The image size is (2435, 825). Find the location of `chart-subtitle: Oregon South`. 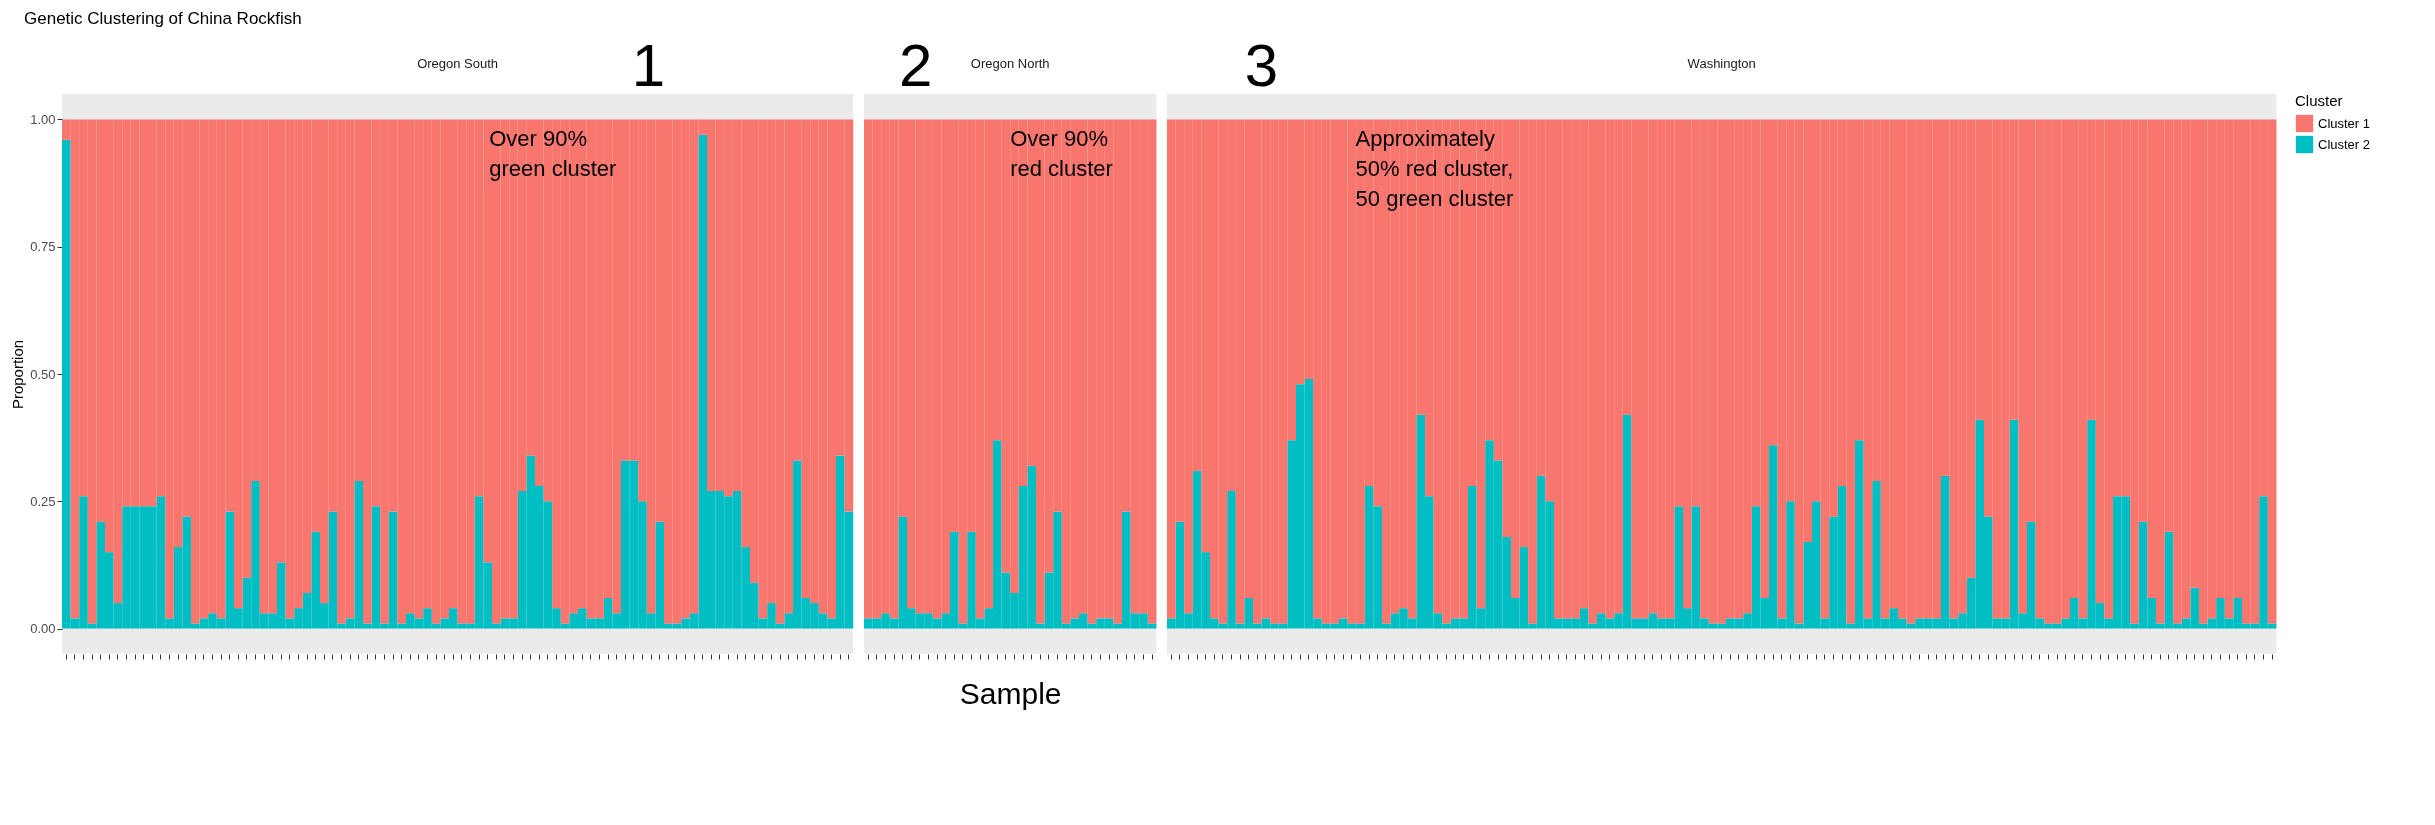

chart-subtitle: Oregon South is located at coordinates (458, 63).